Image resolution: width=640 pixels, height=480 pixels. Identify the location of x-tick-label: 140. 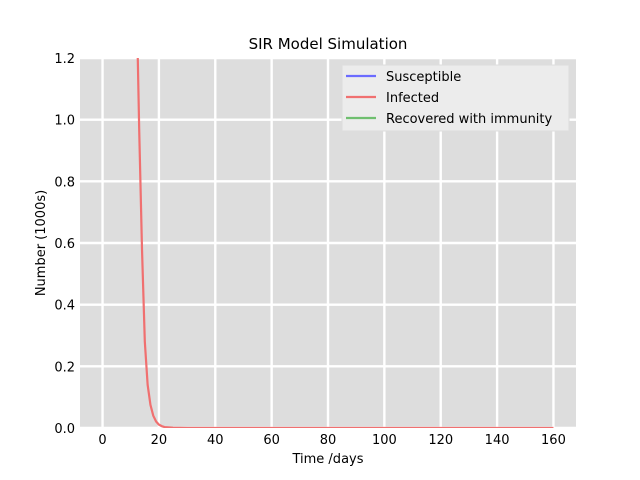
(497, 440).